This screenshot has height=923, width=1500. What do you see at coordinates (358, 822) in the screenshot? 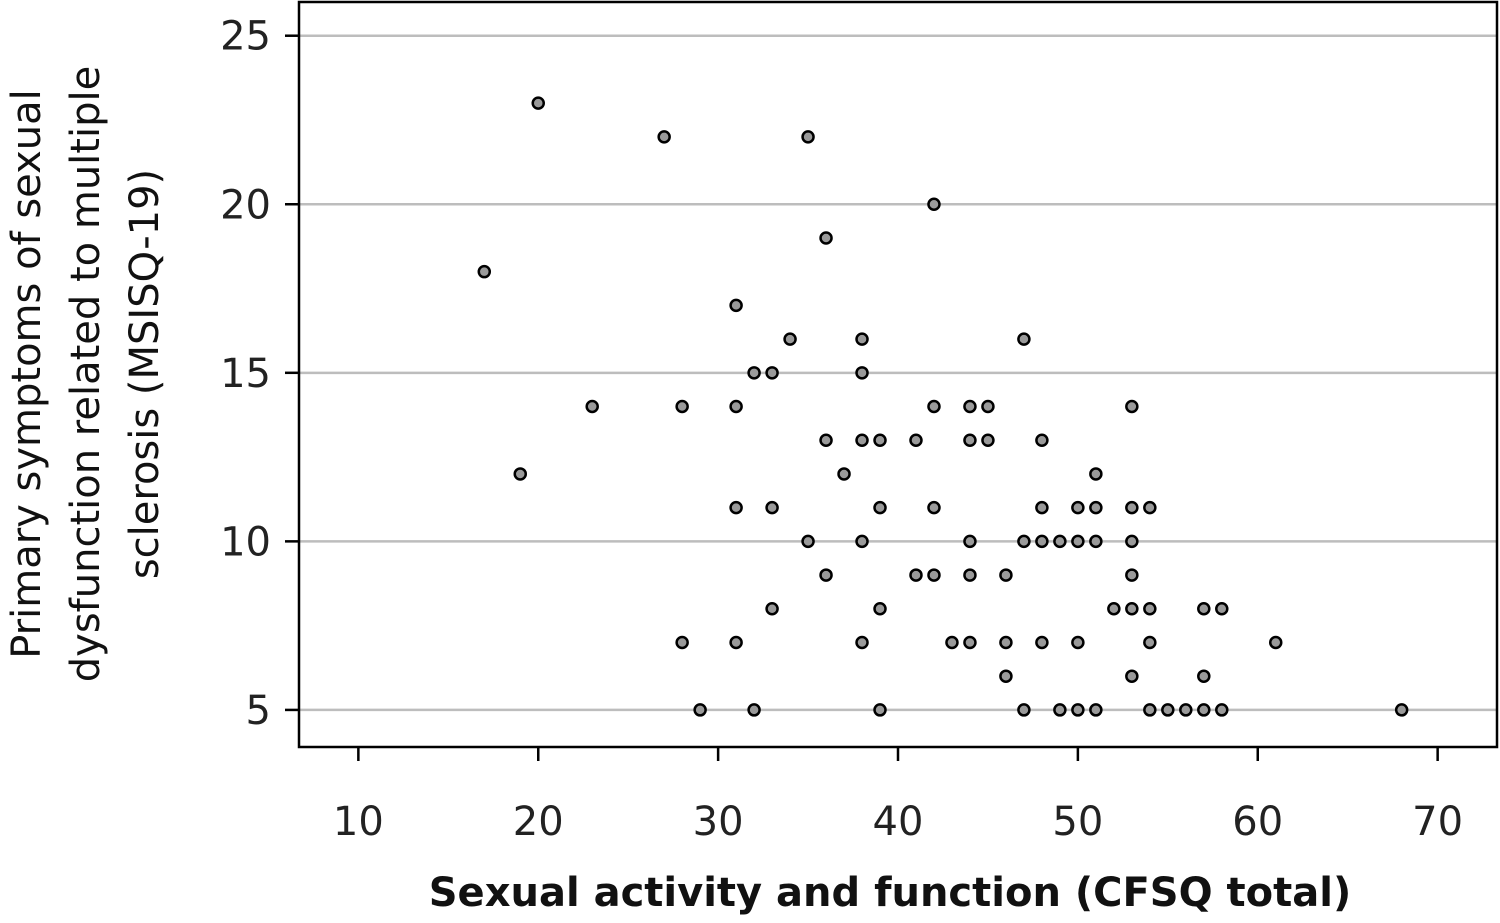
I see `x-tick-label-10: 10` at bounding box center [358, 822].